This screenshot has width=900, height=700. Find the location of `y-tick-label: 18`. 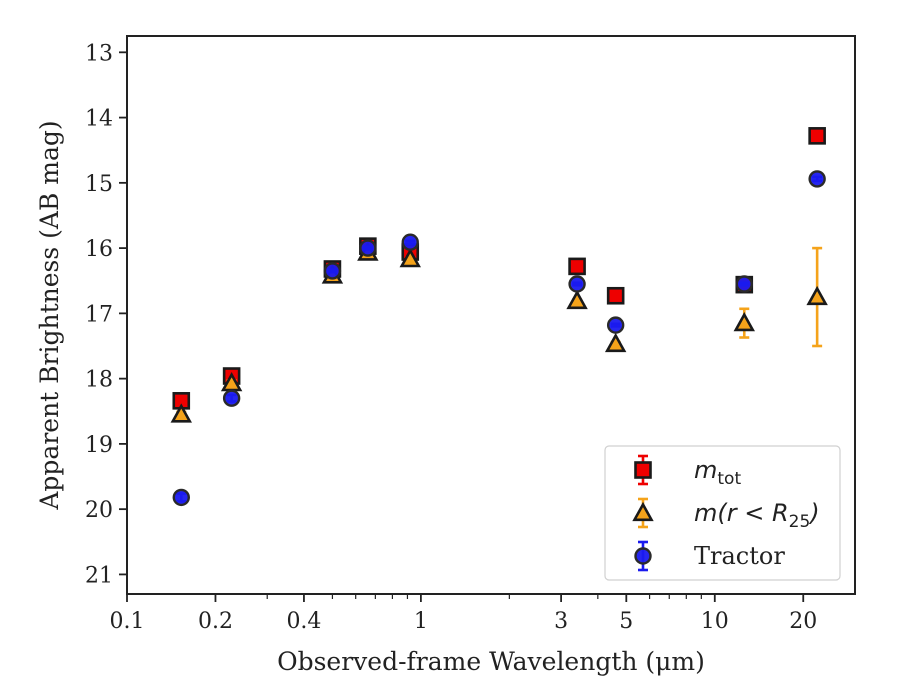

y-tick-label: 18 is located at coordinates (99, 380).